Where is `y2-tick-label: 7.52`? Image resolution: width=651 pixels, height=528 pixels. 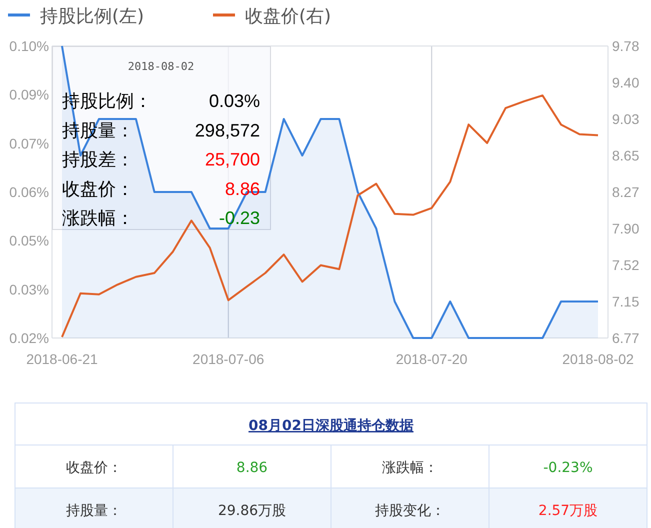 y2-tick-label: 7.52 is located at coordinates (626, 264).